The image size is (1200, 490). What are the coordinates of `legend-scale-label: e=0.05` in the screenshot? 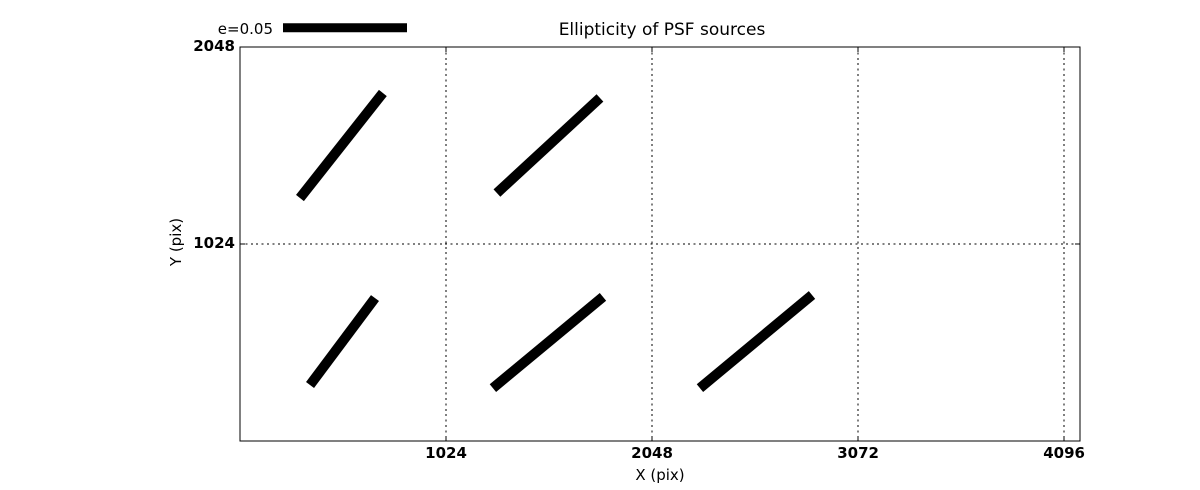 It's located at (245, 29).